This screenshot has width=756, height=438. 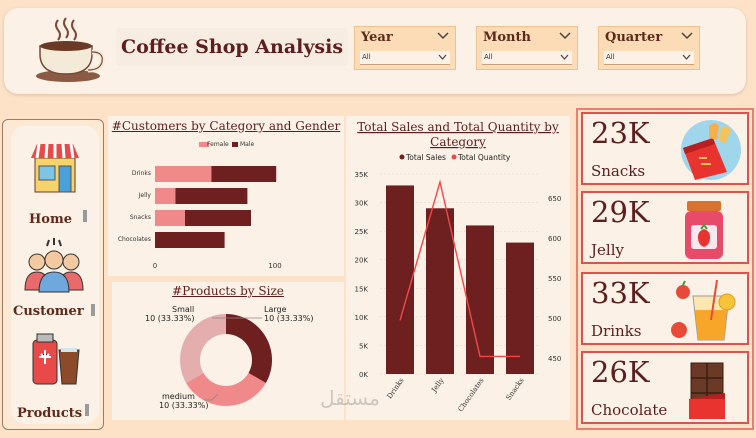 I want to click on nav-item-customer-label: Customer, so click(x=48, y=311).